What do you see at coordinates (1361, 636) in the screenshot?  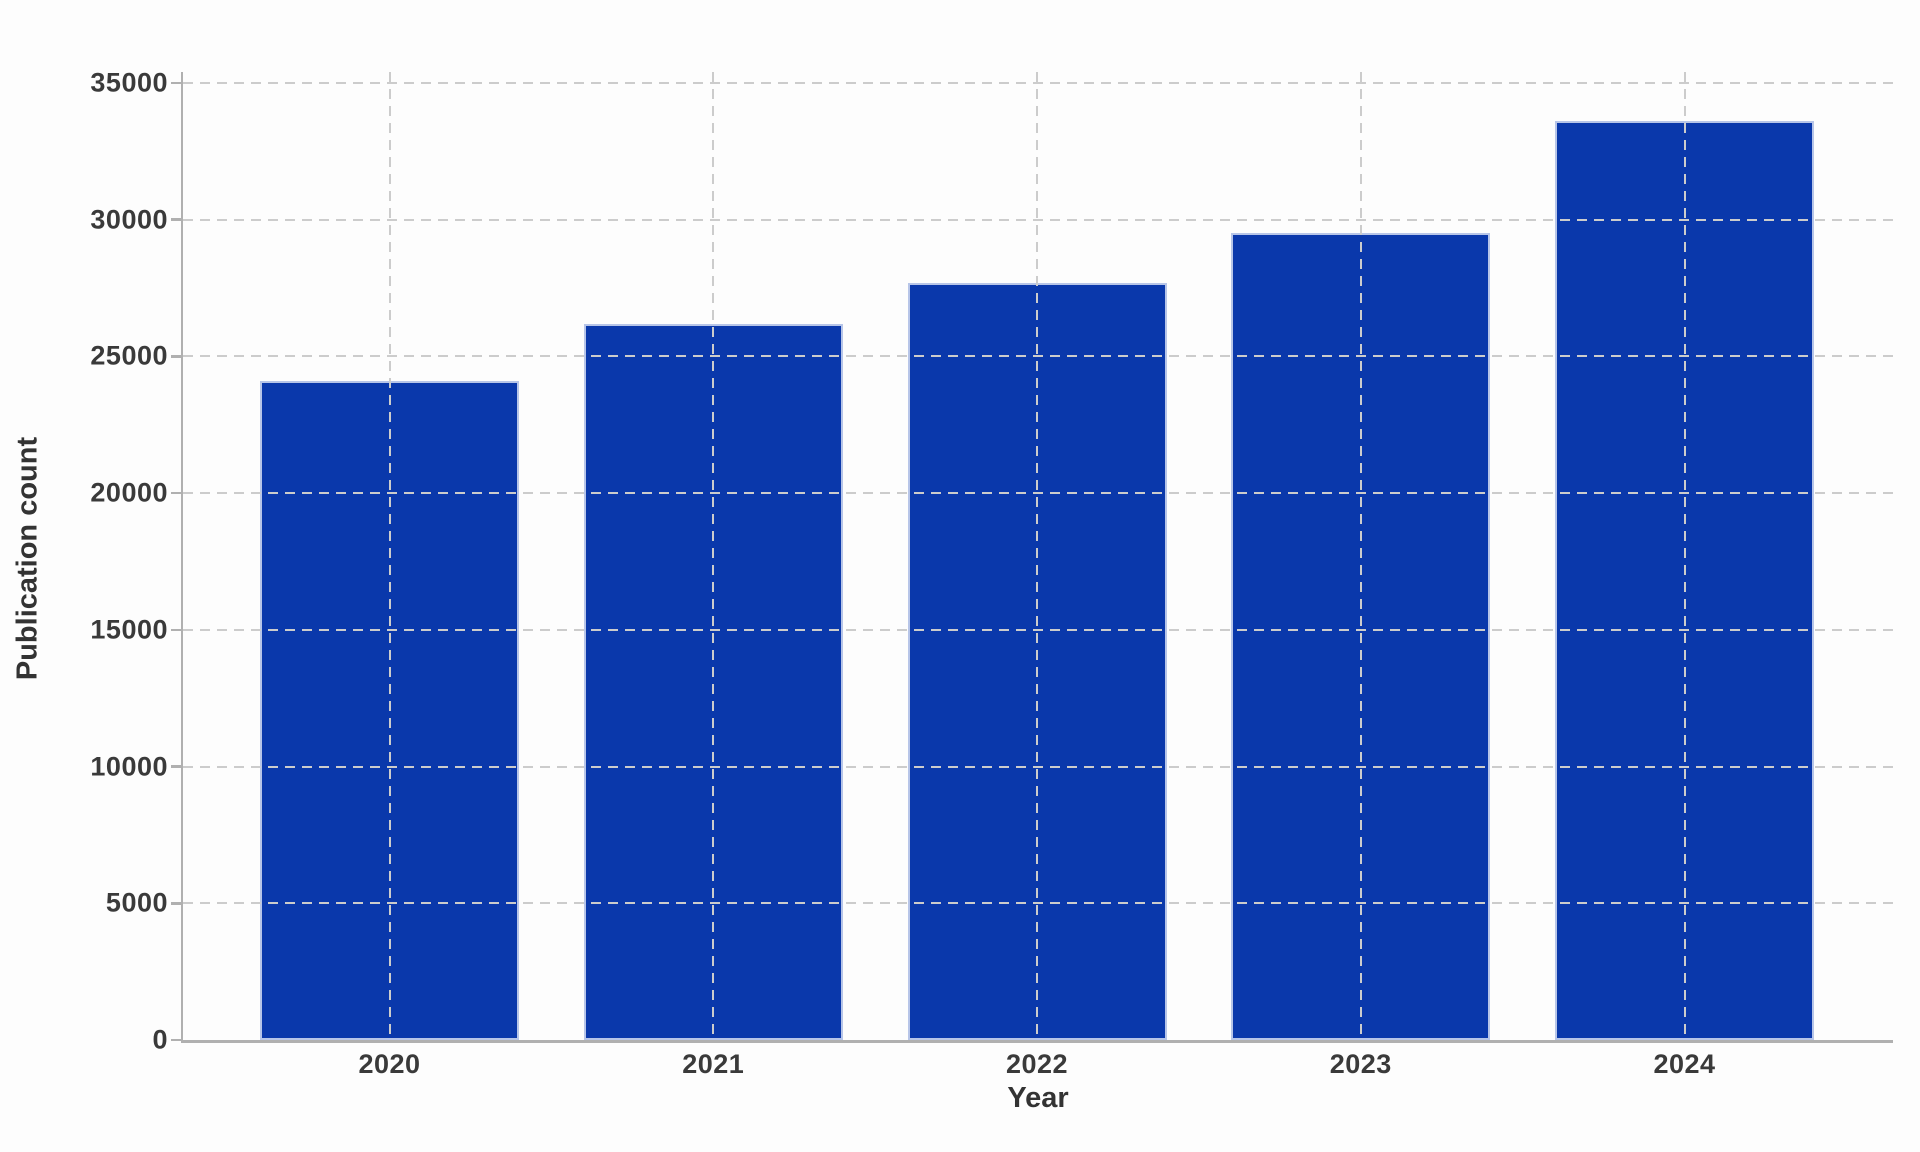 I see `bar-2023` at bounding box center [1361, 636].